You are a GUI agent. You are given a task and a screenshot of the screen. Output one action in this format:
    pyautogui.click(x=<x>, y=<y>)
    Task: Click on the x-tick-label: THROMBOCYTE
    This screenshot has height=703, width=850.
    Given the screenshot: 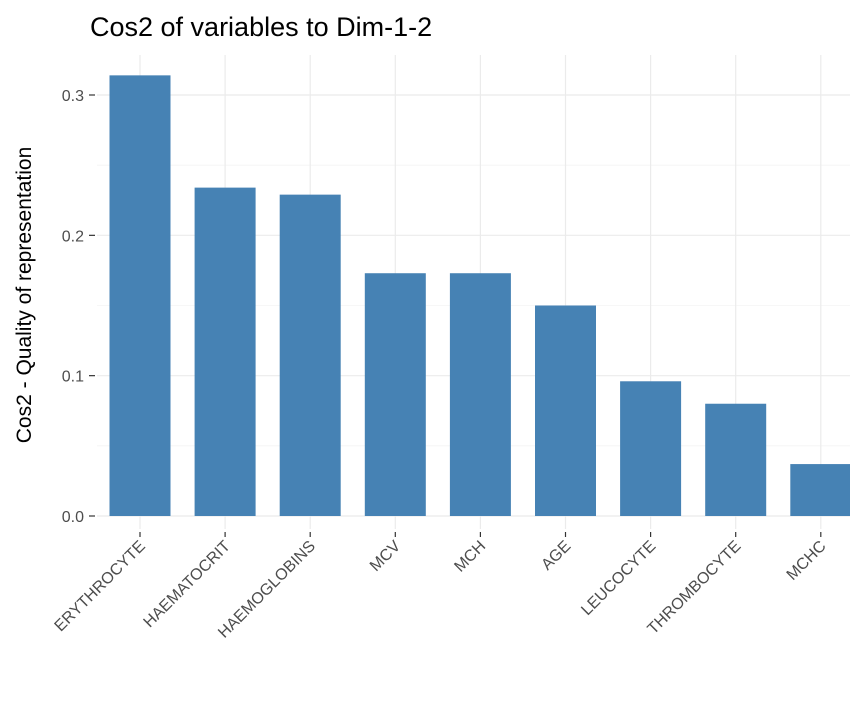 What is the action you would take?
    pyautogui.click(x=695, y=588)
    